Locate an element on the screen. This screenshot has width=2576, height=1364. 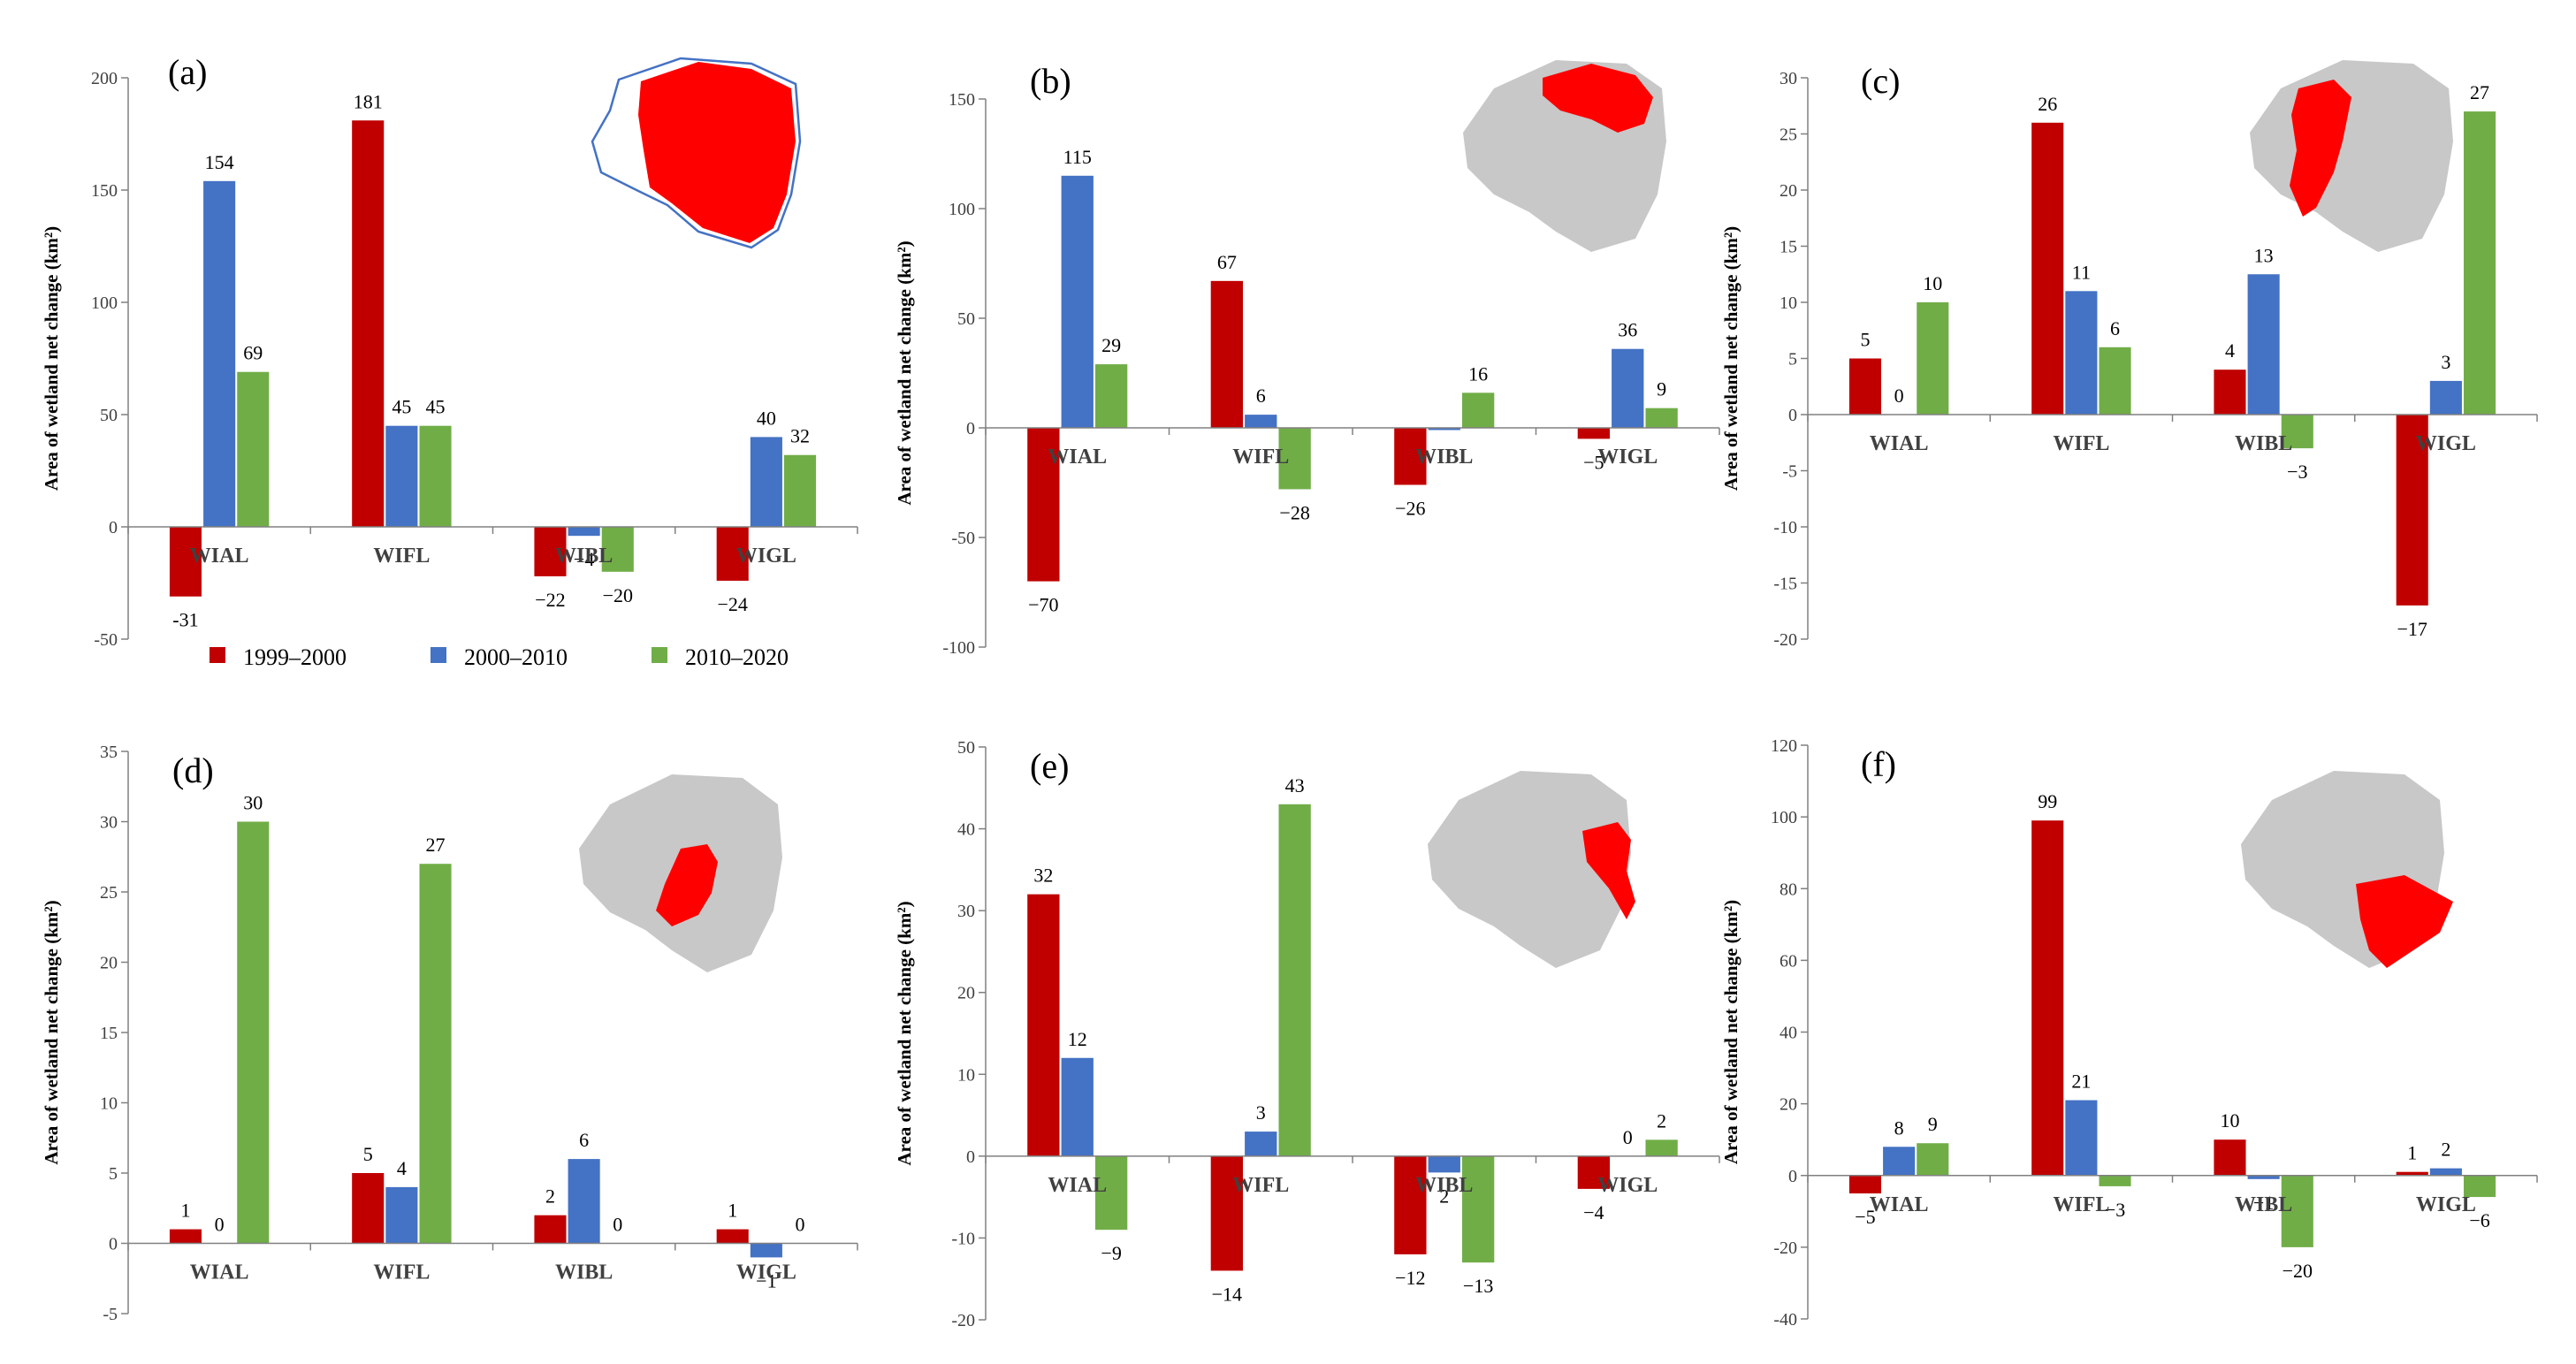
data-label: −6 is located at coordinates (2479, 1220).